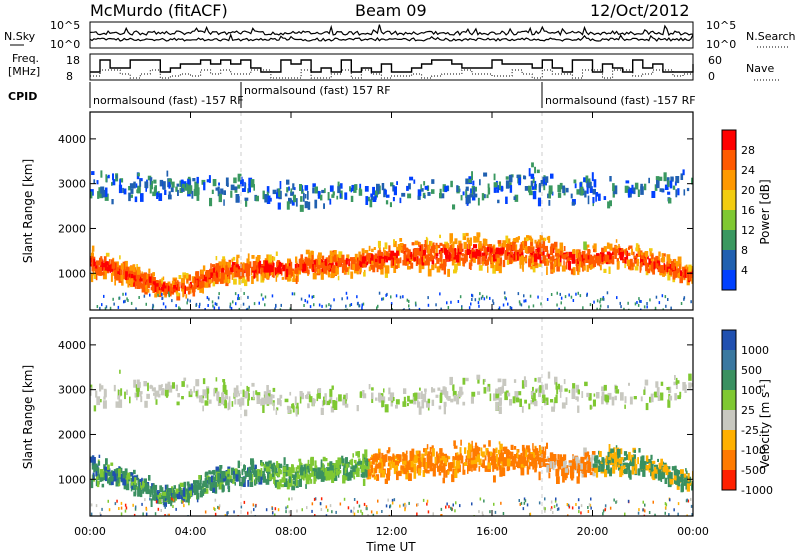 Image resolution: width=800 pixels, height=554 pixels. I want to click on colorbar-tick-label: 24, so click(748, 170).